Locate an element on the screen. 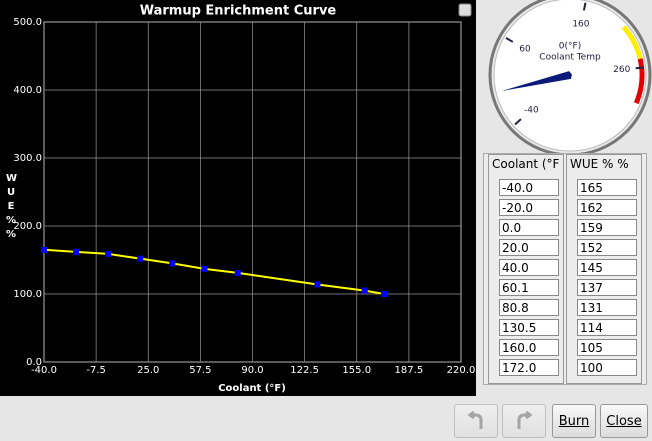 The image size is (652, 441). x-tick-label: 187.5 is located at coordinates (409, 370).